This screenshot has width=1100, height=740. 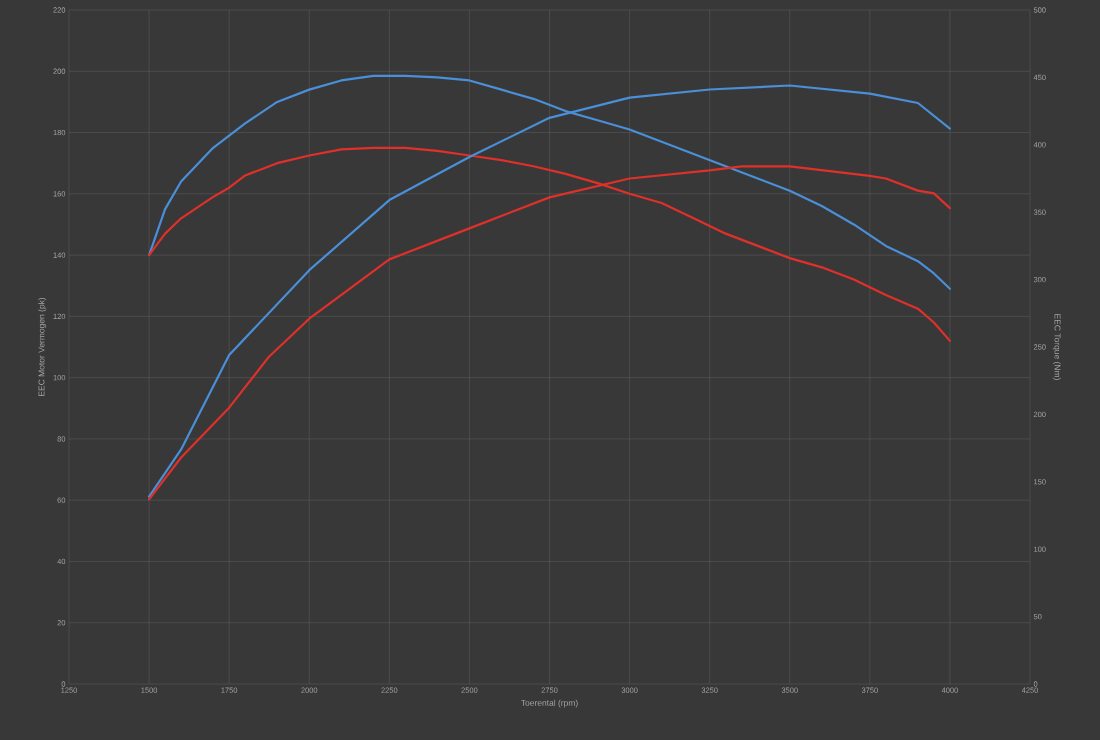 I want to click on x-axis-title: Toerental (rpm), so click(x=549, y=703).